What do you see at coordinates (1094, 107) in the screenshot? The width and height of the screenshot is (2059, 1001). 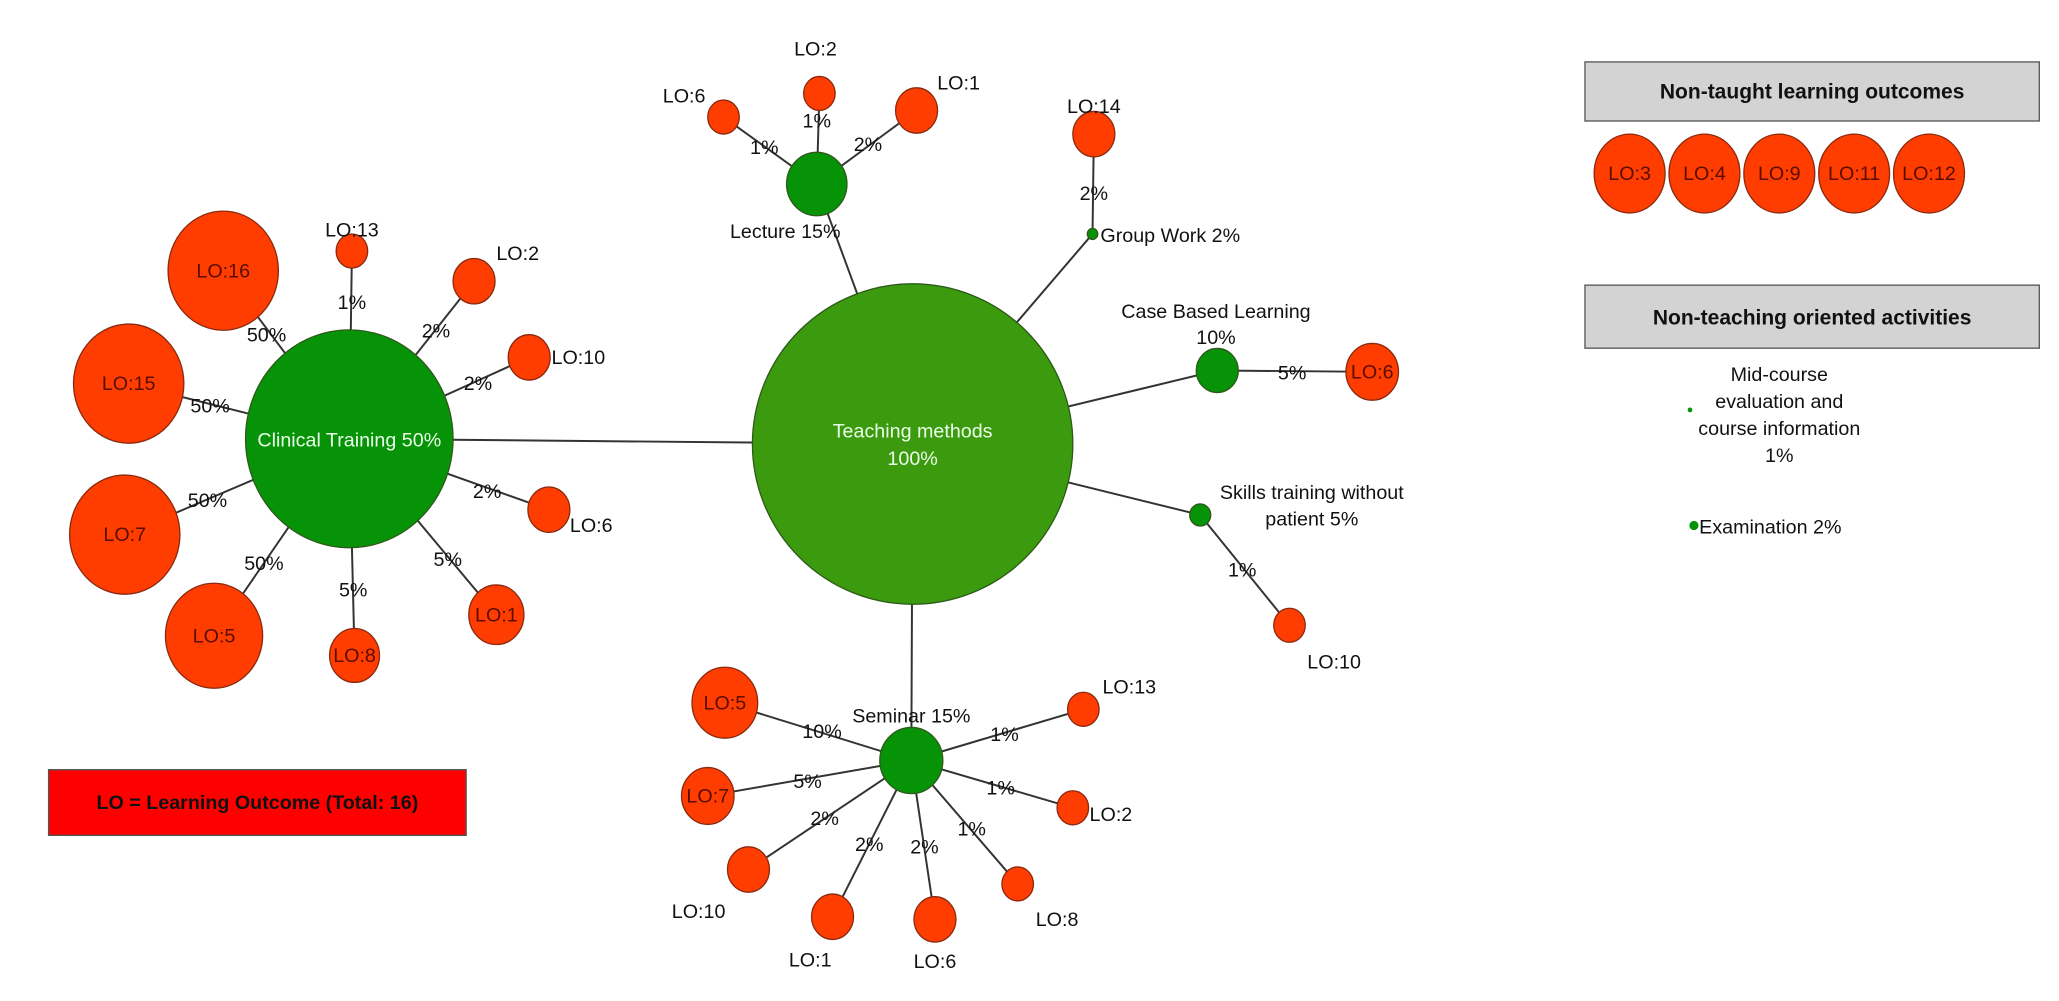 I see `outcome-label: LO:14` at bounding box center [1094, 107].